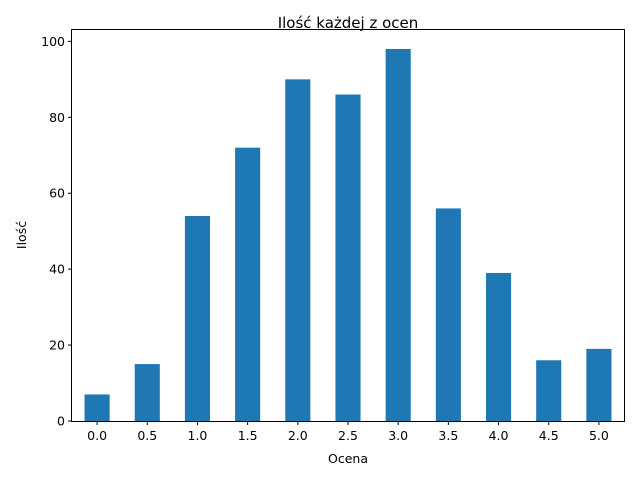 The image size is (640, 480). I want to click on y-axis-label: Ilość, so click(21, 235).